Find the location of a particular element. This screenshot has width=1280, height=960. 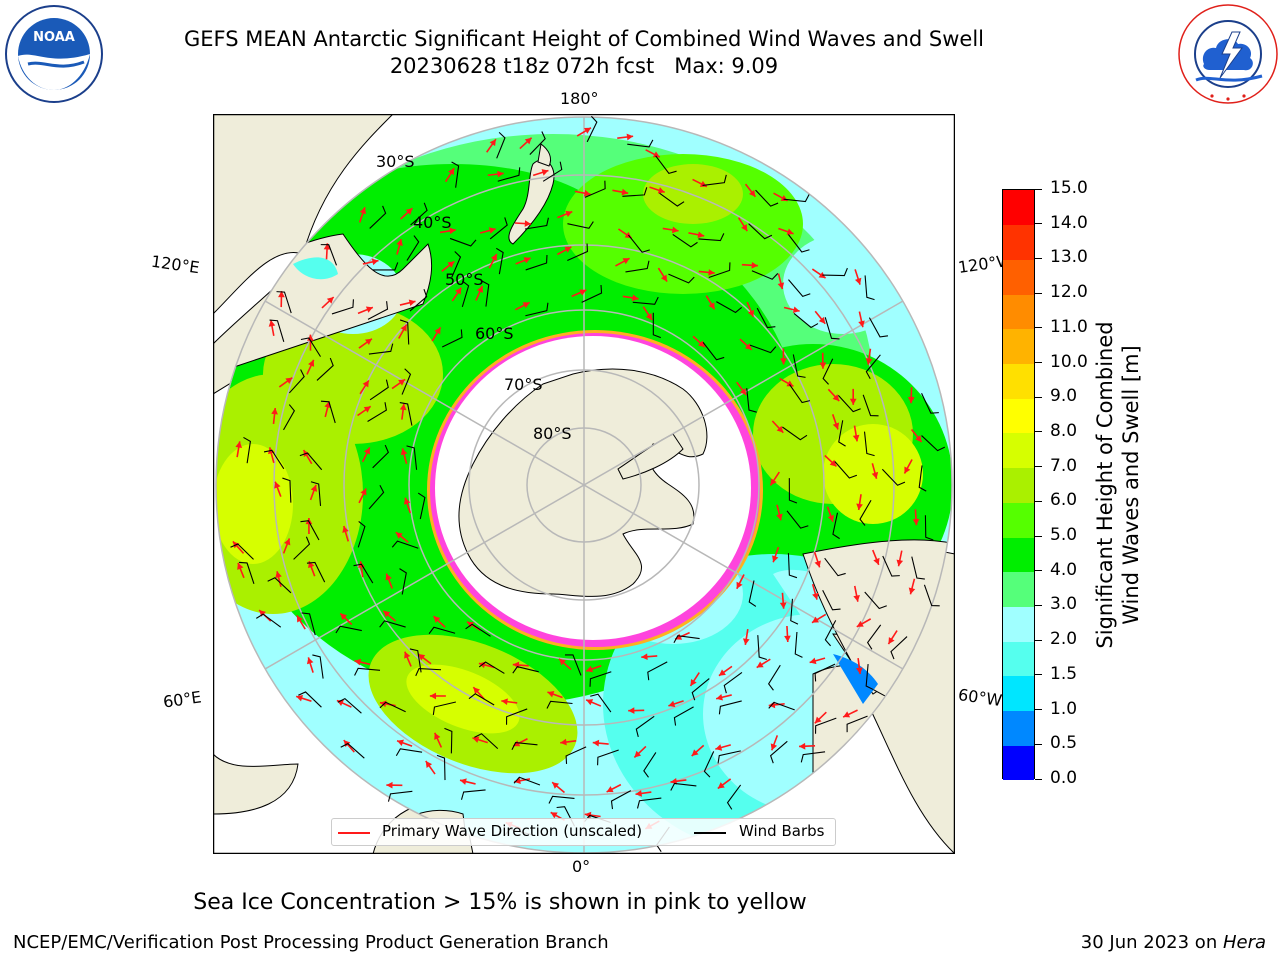

lat-label-80s: 80°S is located at coordinates (552, 433).